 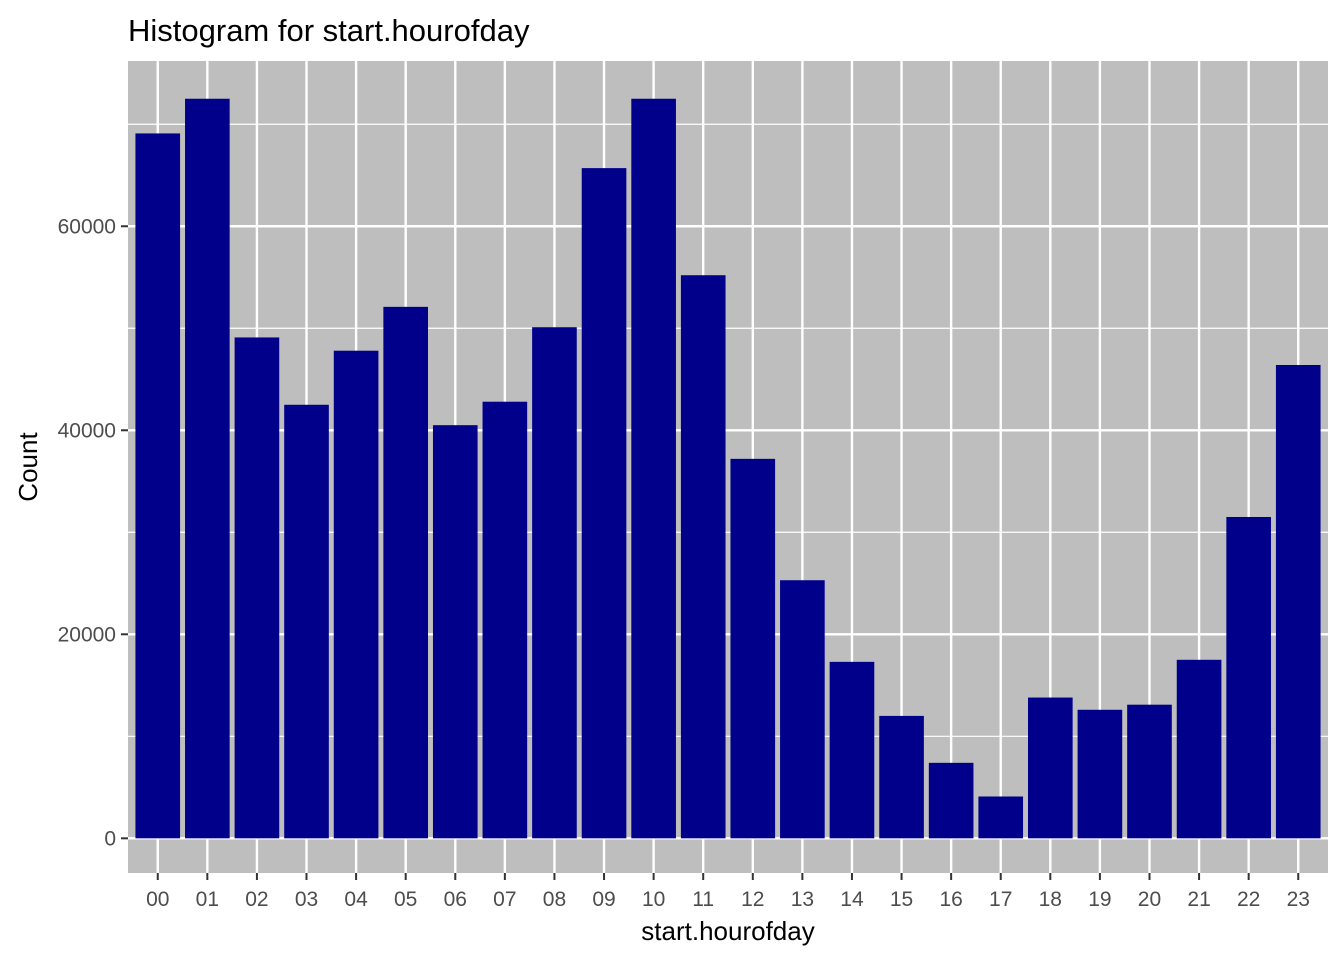 What do you see at coordinates (306, 899) in the screenshot?
I see `x-tick-label: 03` at bounding box center [306, 899].